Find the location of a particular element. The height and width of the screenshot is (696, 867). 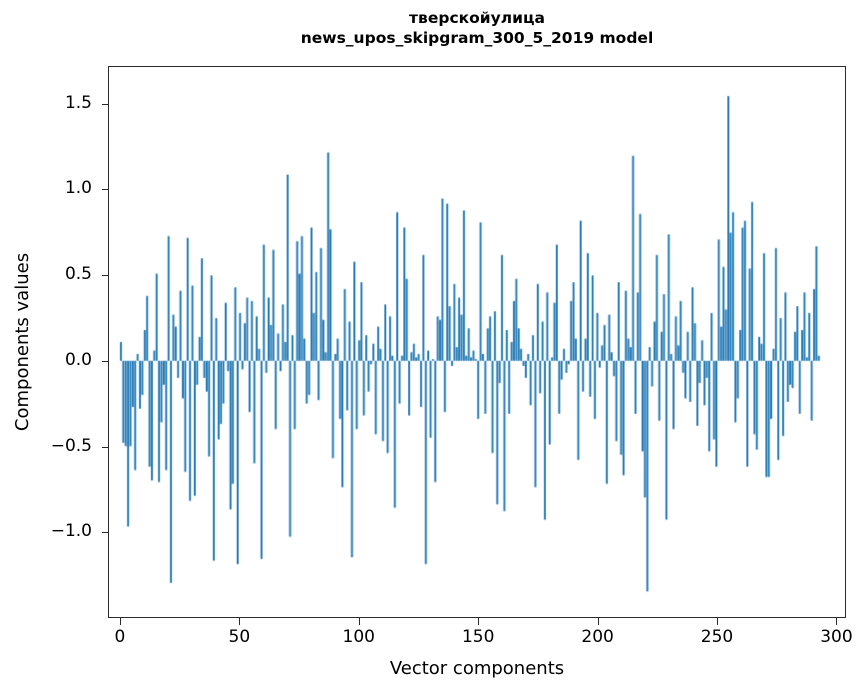

y-tick-label: 1.5 is located at coordinates (78, 102).